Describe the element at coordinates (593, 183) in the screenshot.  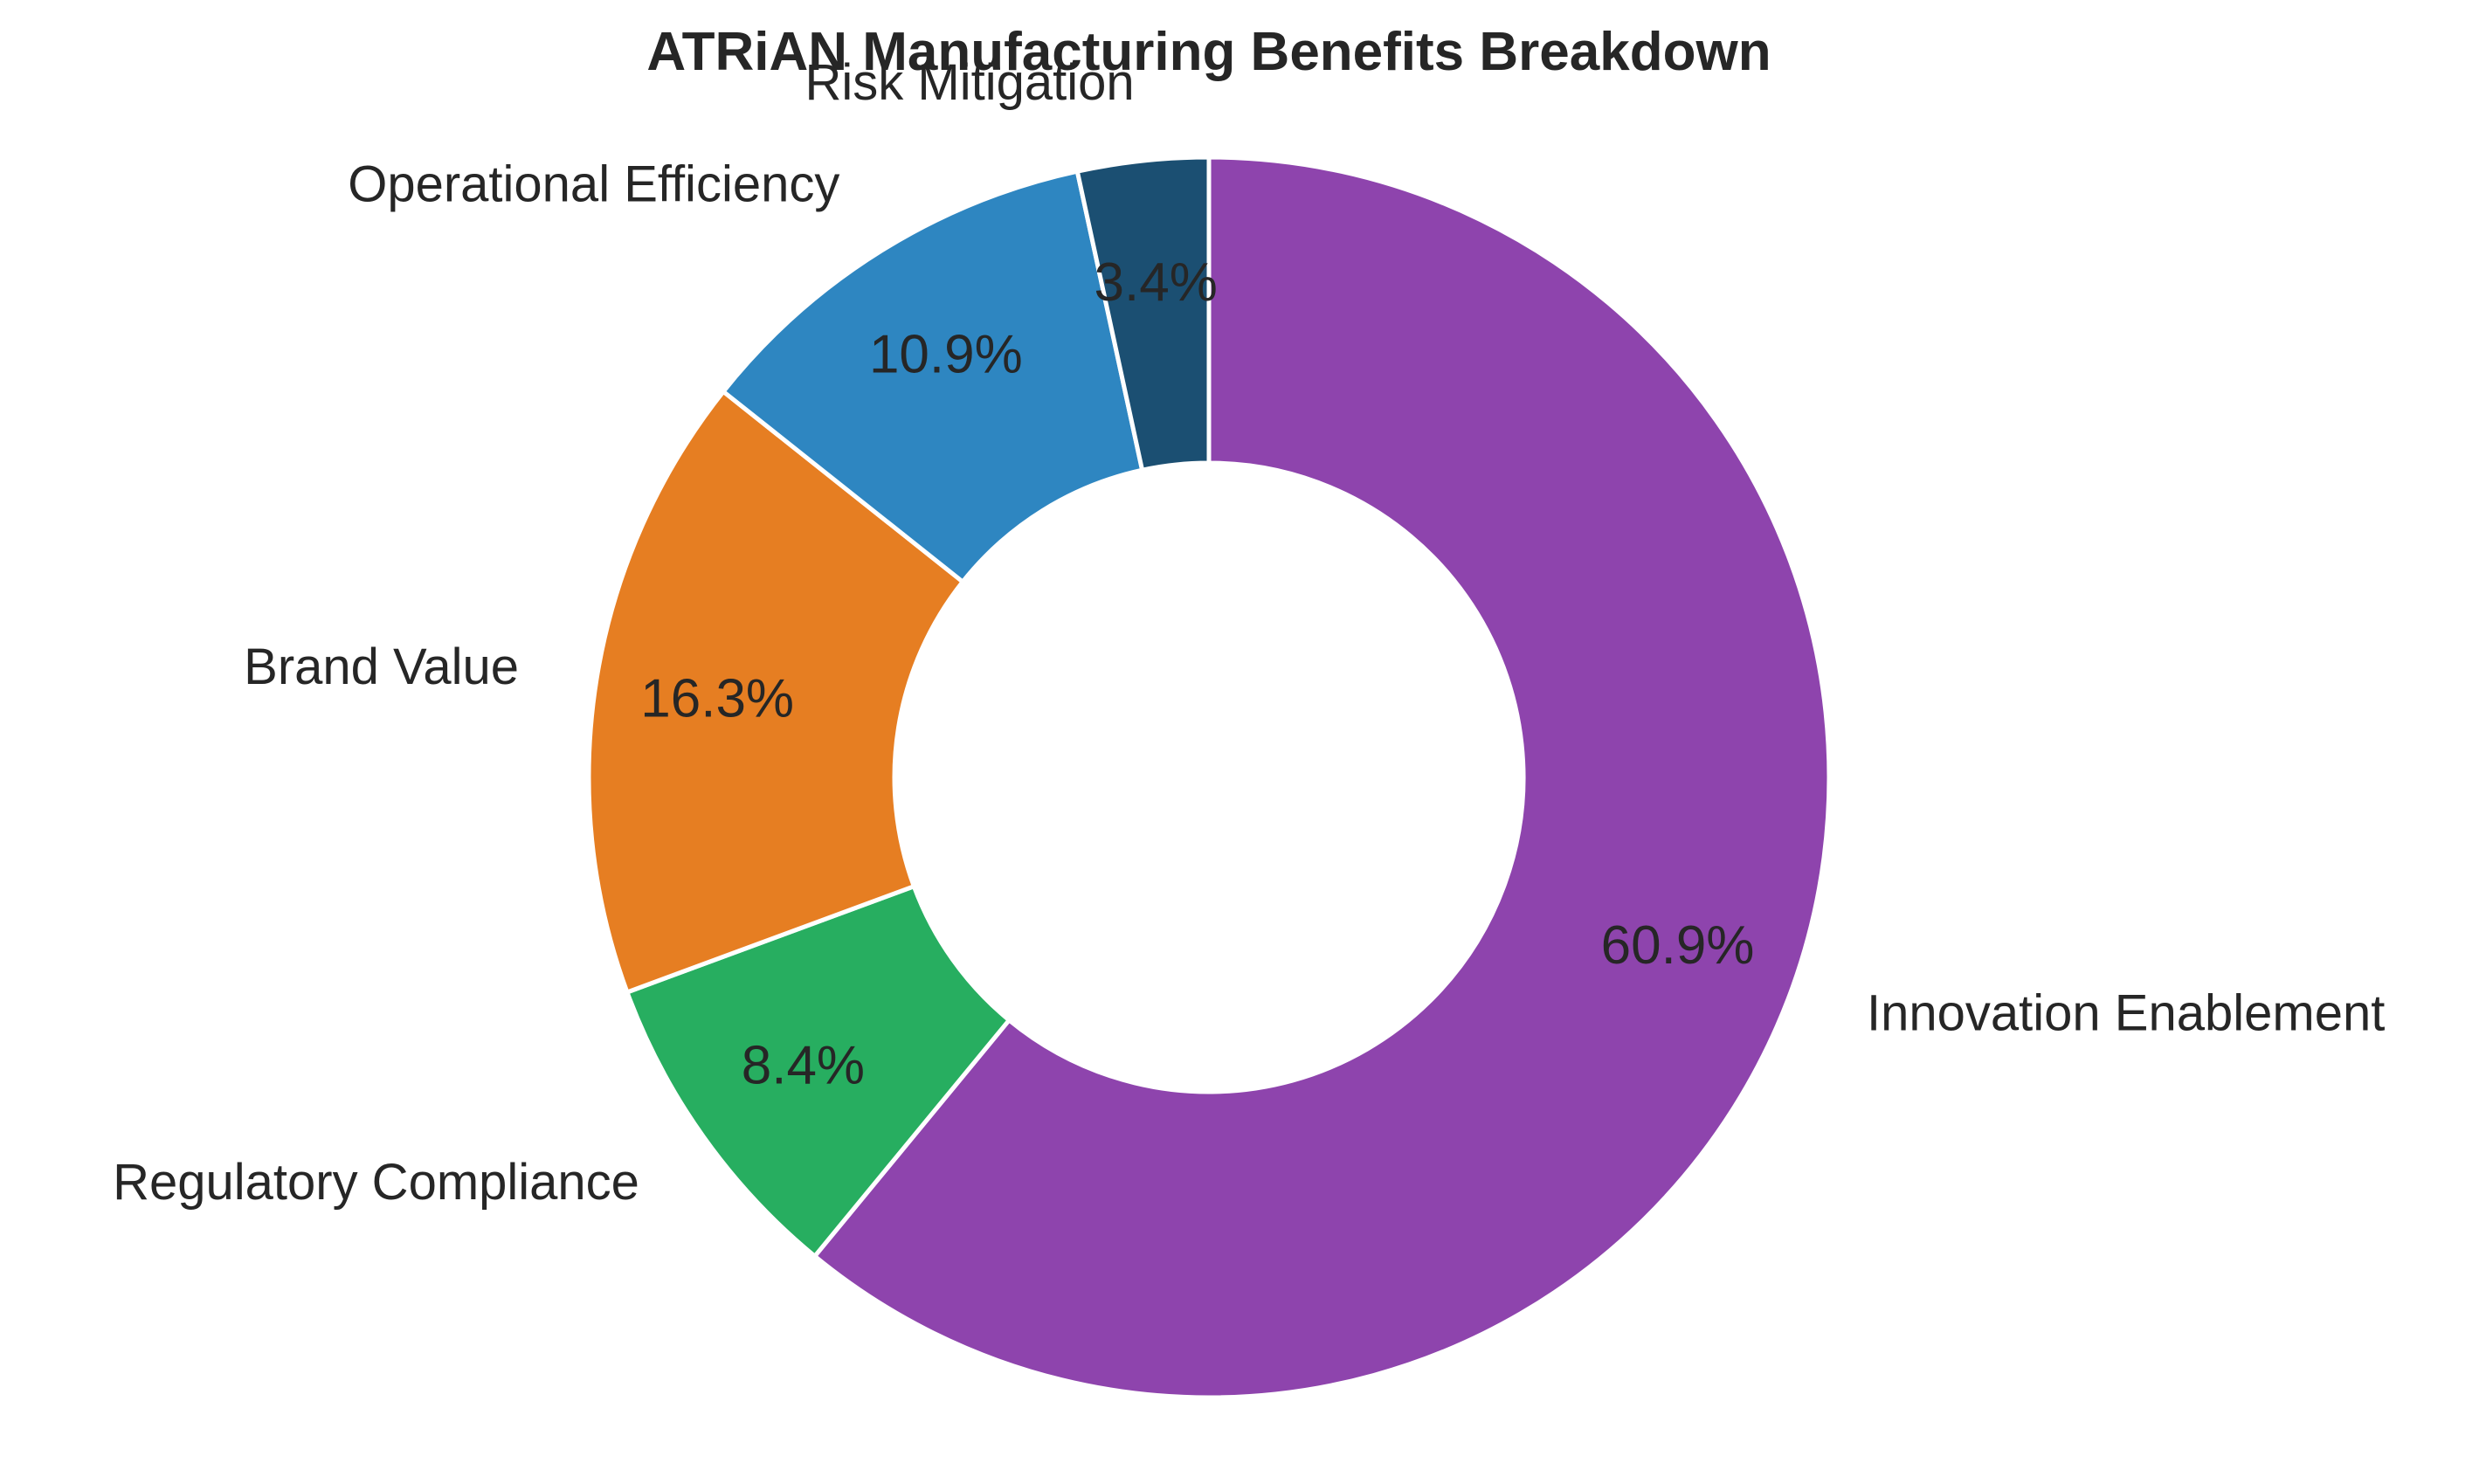
I see `slice-label-operational-efficiency: Operational Efficiency` at that location.